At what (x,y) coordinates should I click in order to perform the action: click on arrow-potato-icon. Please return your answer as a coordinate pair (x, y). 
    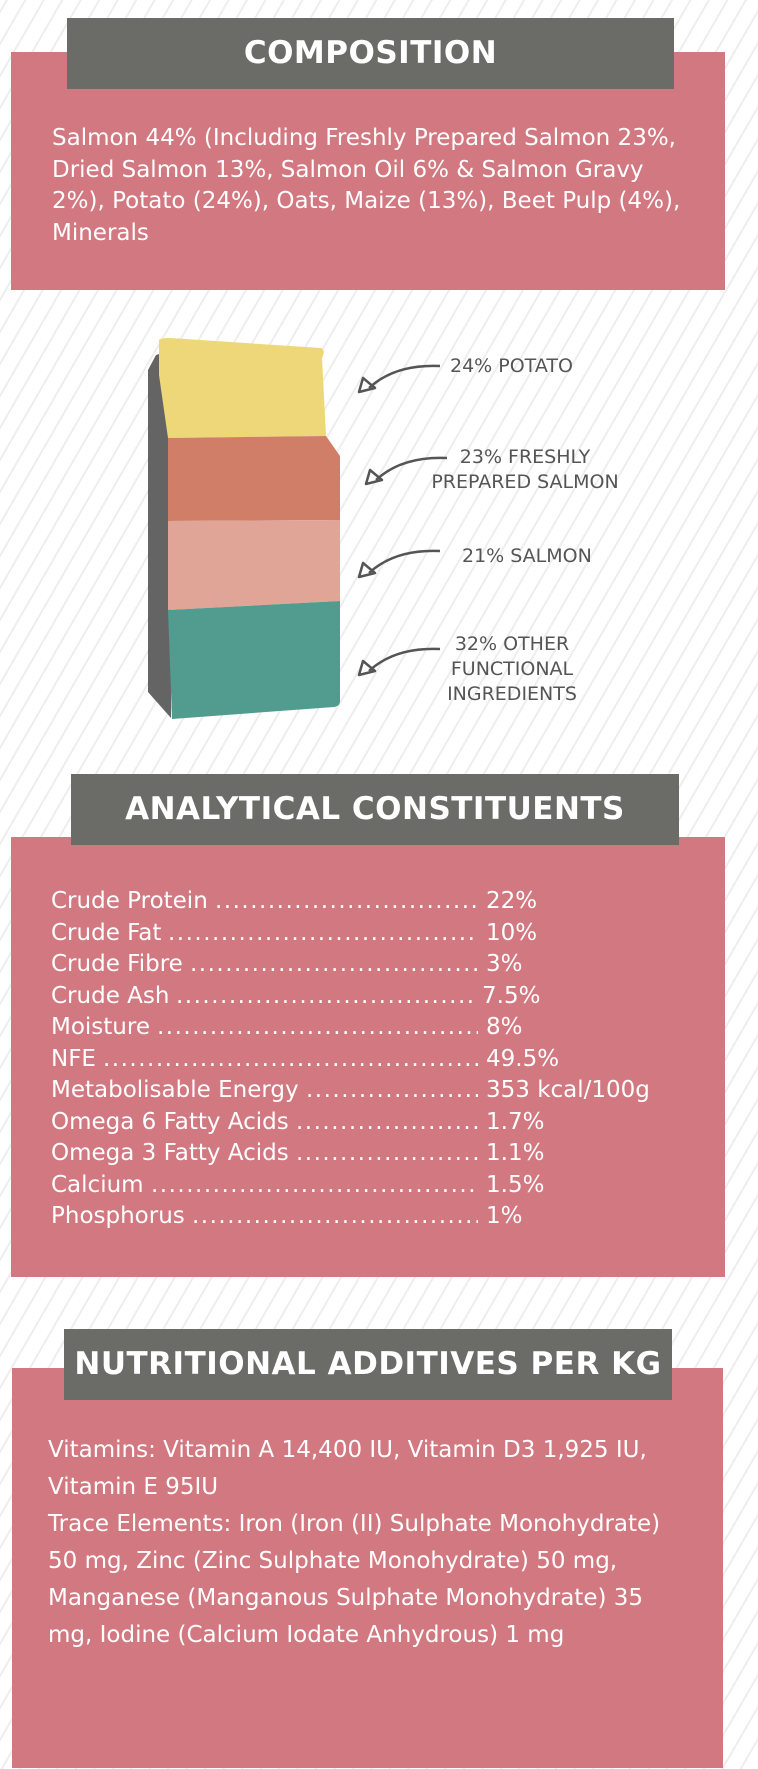
    Looking at the image, I should click on (399, 379).